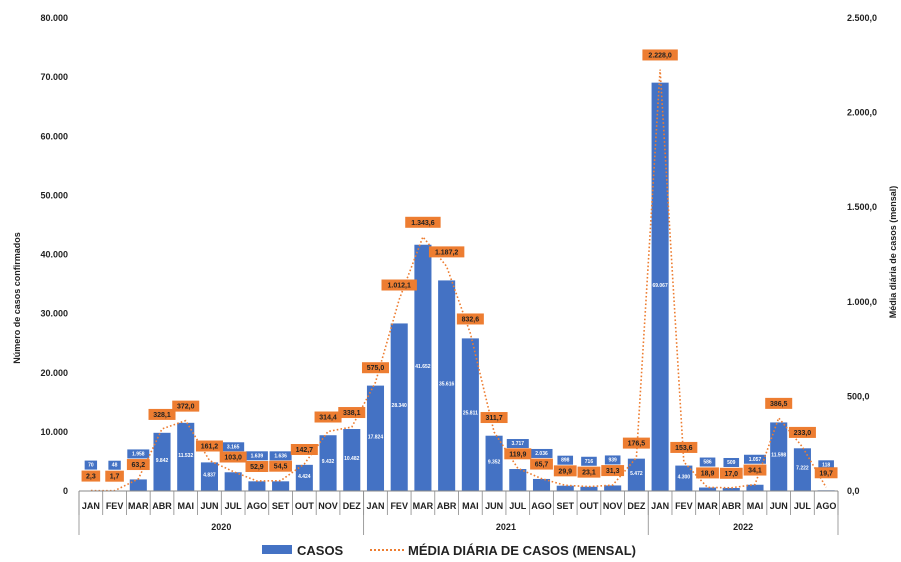  What do you see at coordinates (471, 319) in the screenshot?
I see `avg-value-label: 832,6` at bounding box center [471, 319].